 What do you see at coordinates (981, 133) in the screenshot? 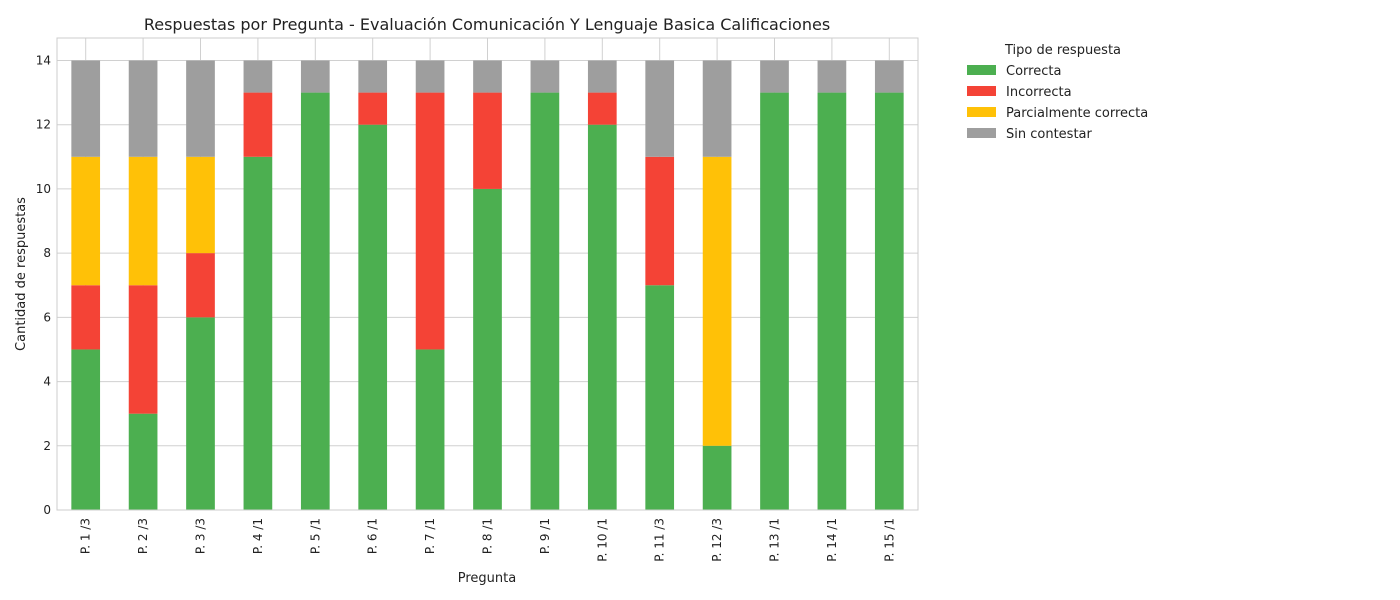
I see `legend-swatch-sin-contestar` at bounding box center [981, 133].